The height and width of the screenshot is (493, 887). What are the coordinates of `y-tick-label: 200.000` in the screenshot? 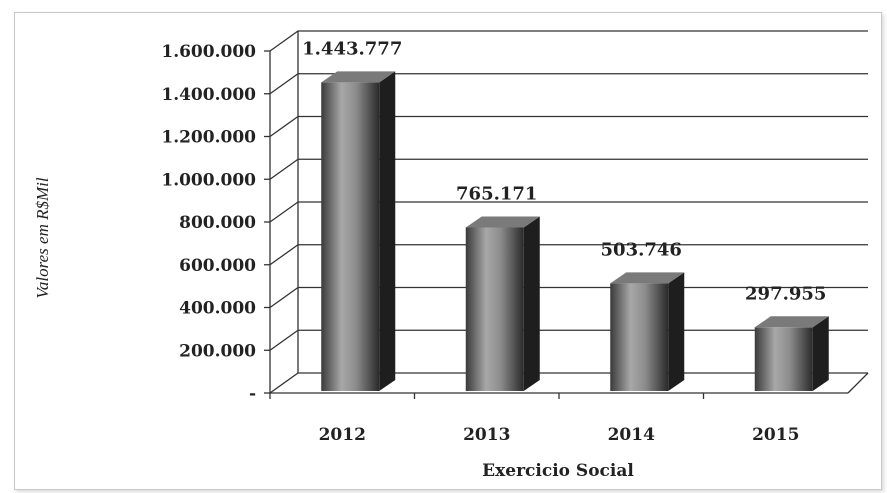 It's located at (217, 351).